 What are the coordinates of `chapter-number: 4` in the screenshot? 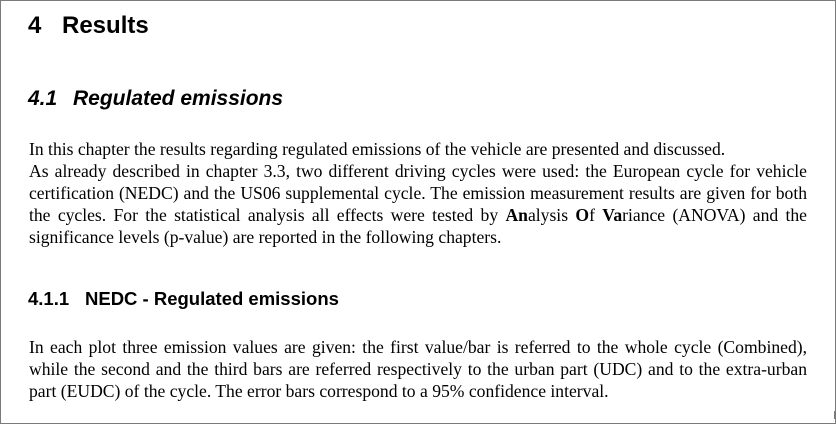 It's located at (35, 25).